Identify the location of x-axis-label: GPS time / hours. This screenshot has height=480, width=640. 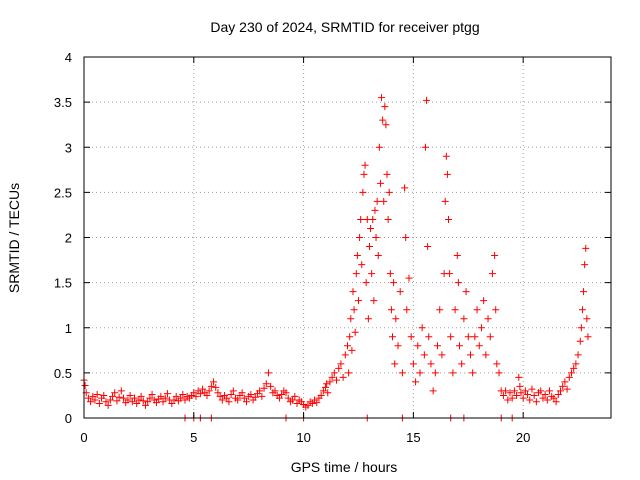
(344, 467).